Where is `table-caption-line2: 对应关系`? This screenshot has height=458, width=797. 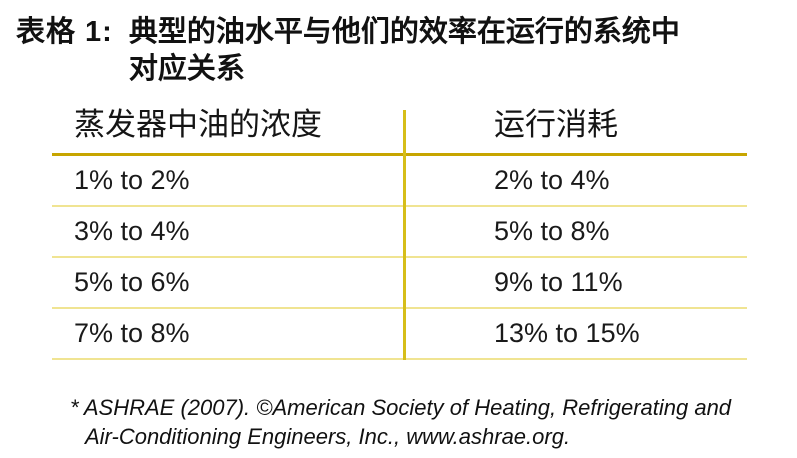 table-caption-line2: 对应关系 is located at coordinates (186, 69).